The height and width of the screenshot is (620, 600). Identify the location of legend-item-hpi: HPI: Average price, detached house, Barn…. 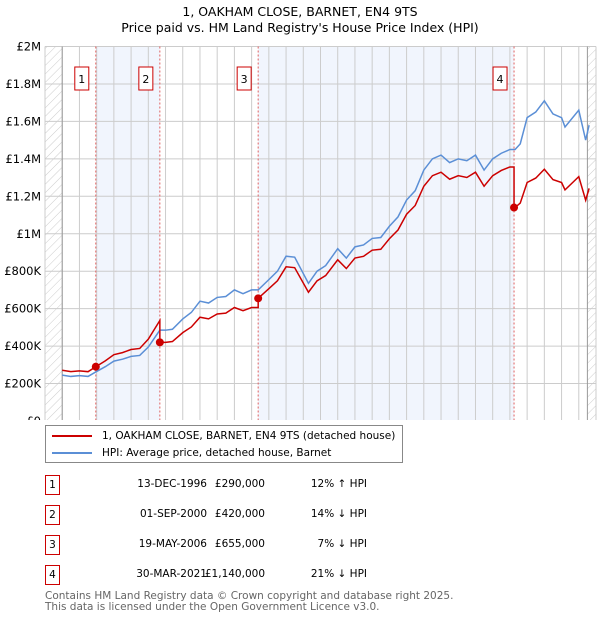
(191, 453).